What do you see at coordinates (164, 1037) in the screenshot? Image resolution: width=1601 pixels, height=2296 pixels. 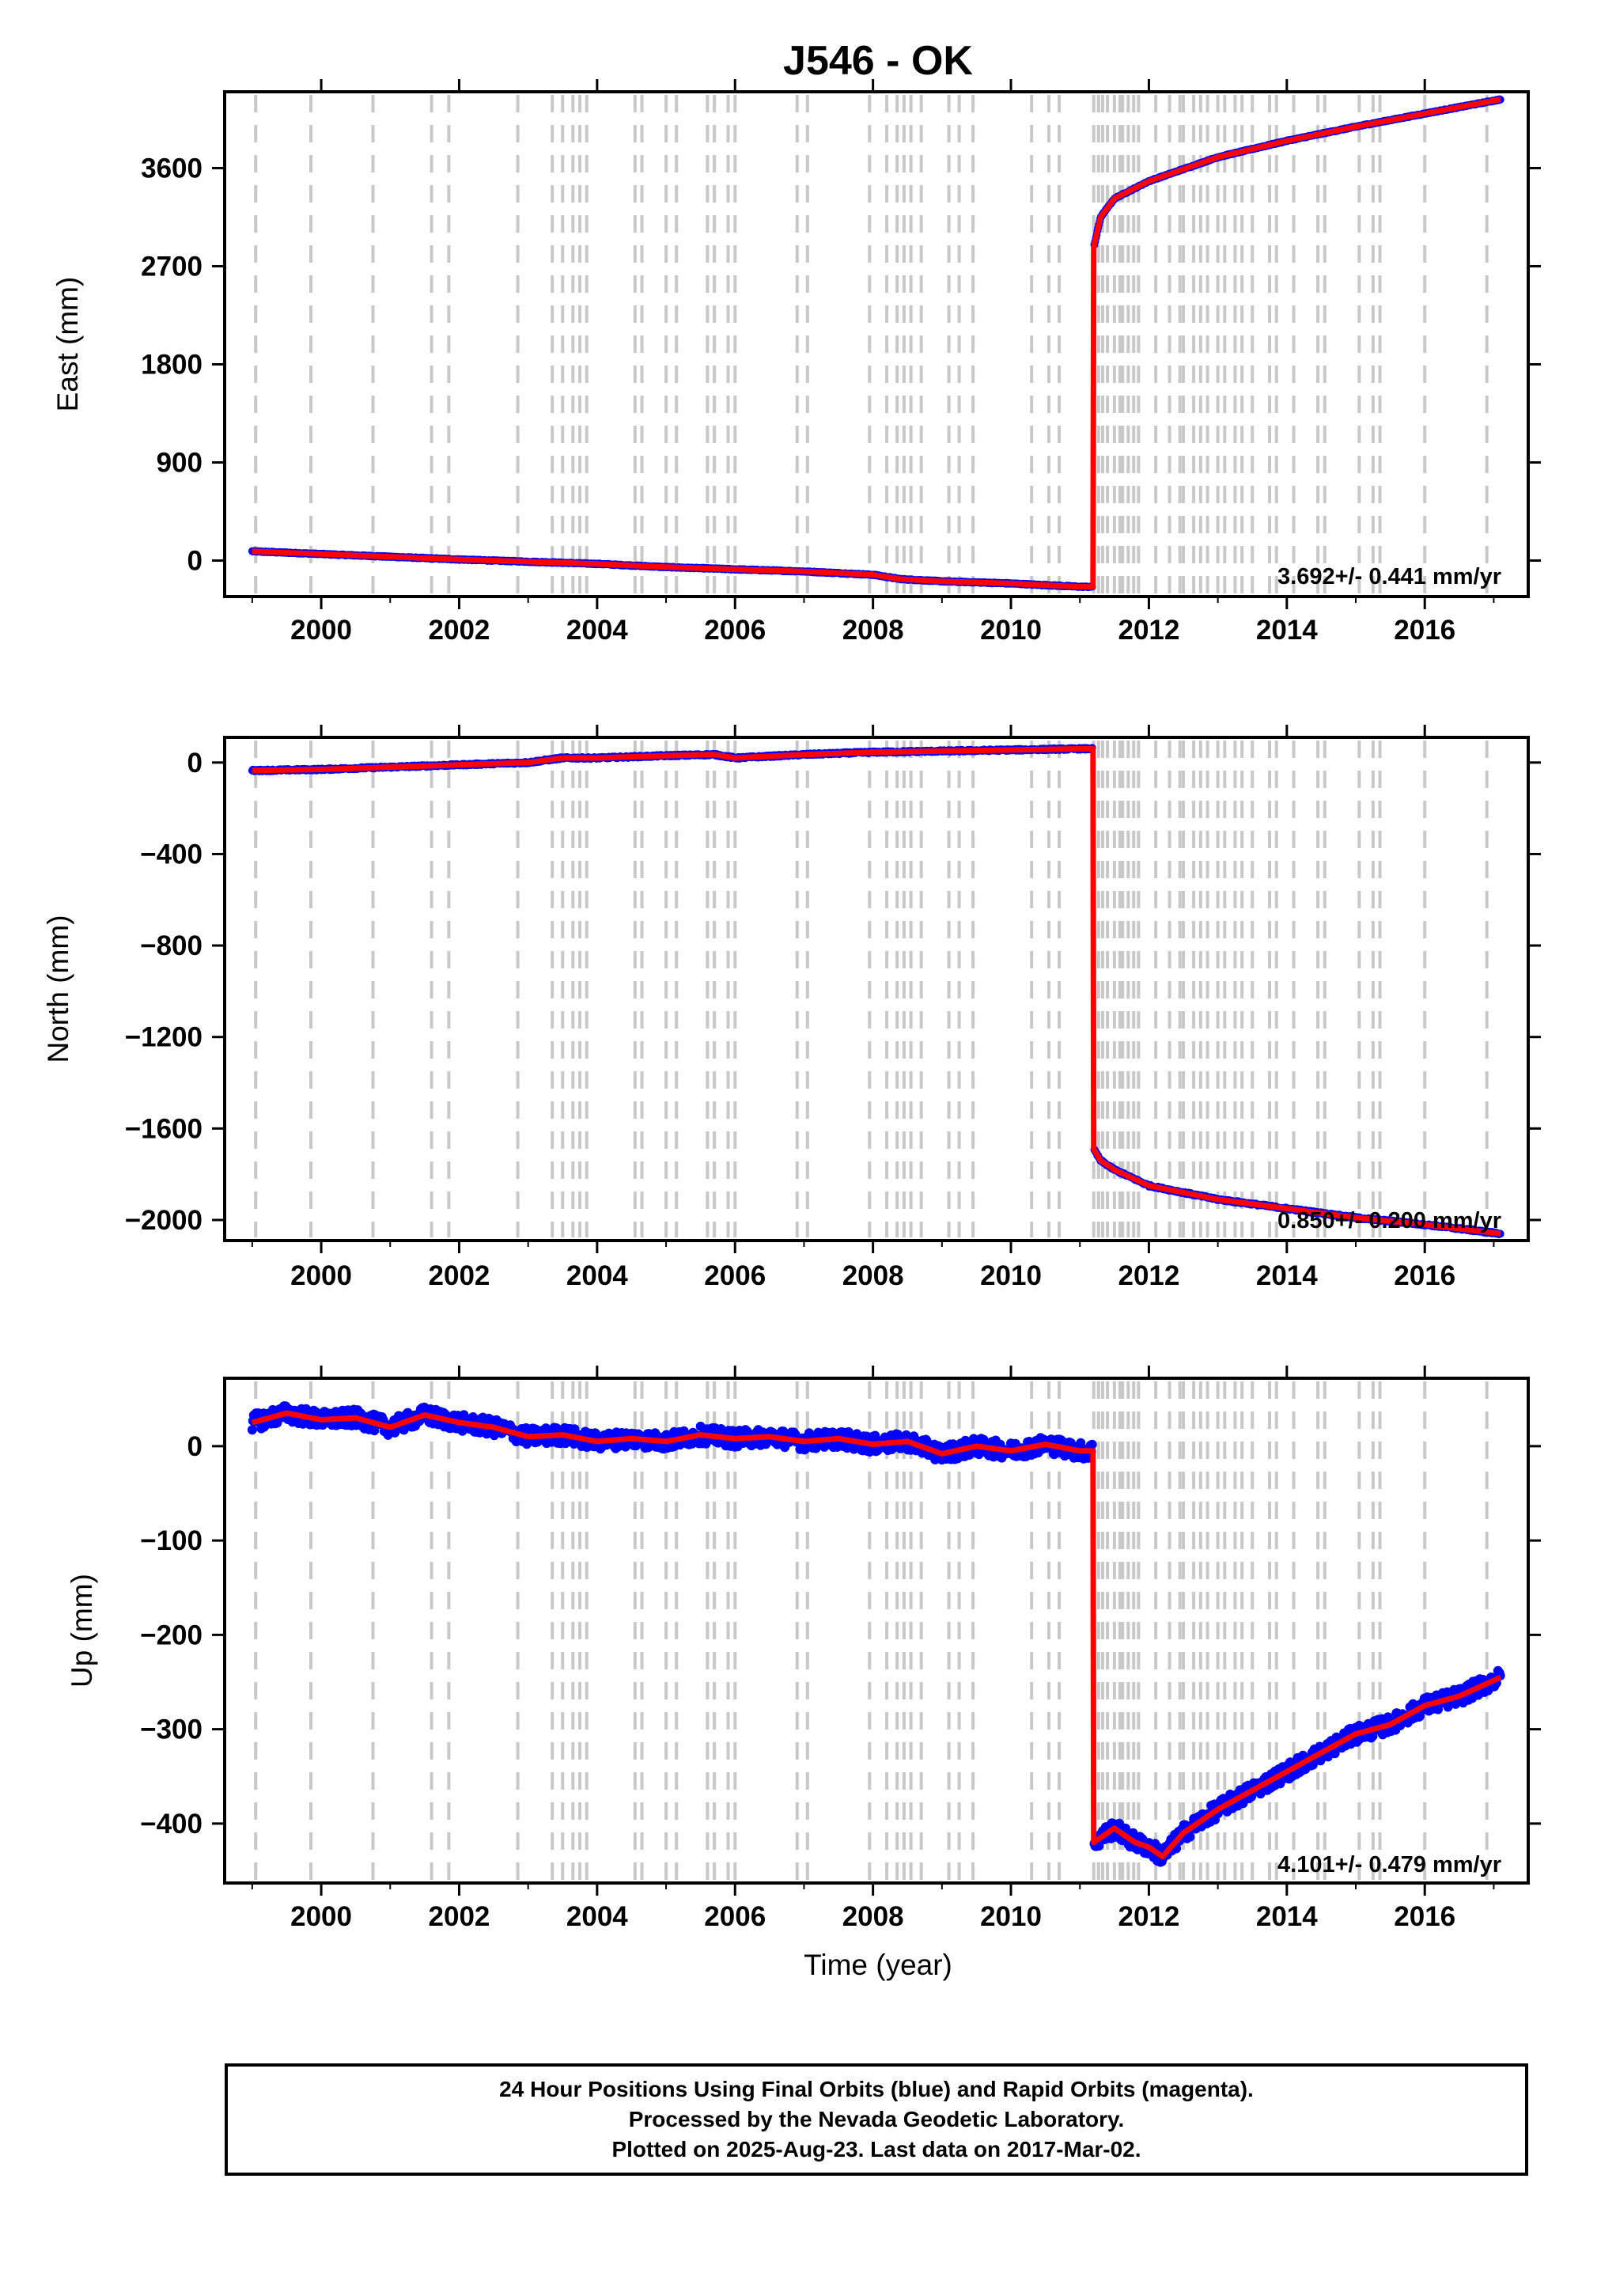 I see `y-tick-label: −1200` at bounding box center [164, 1037].